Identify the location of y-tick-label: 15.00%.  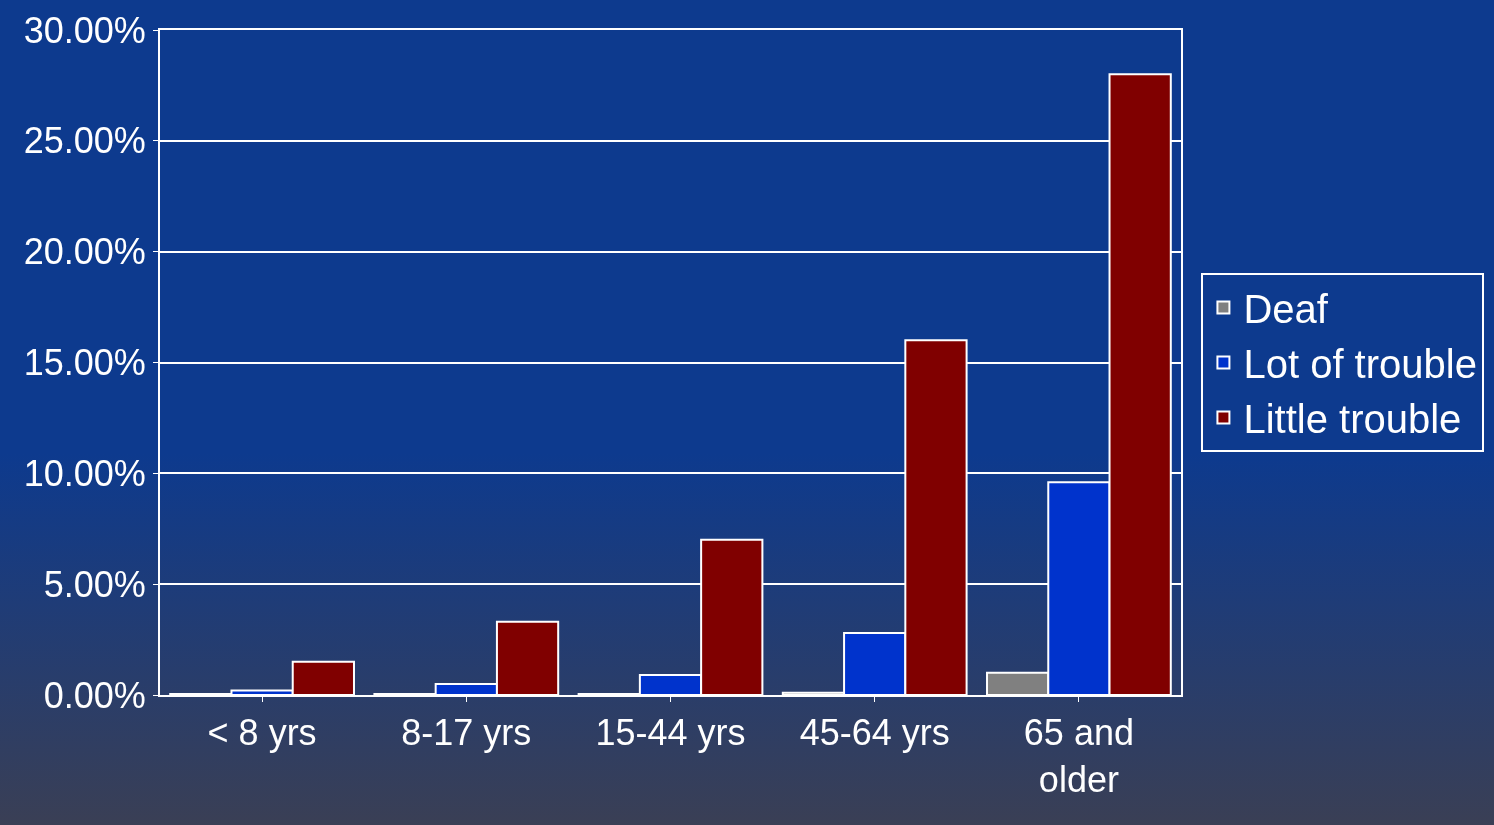
(84, 363).